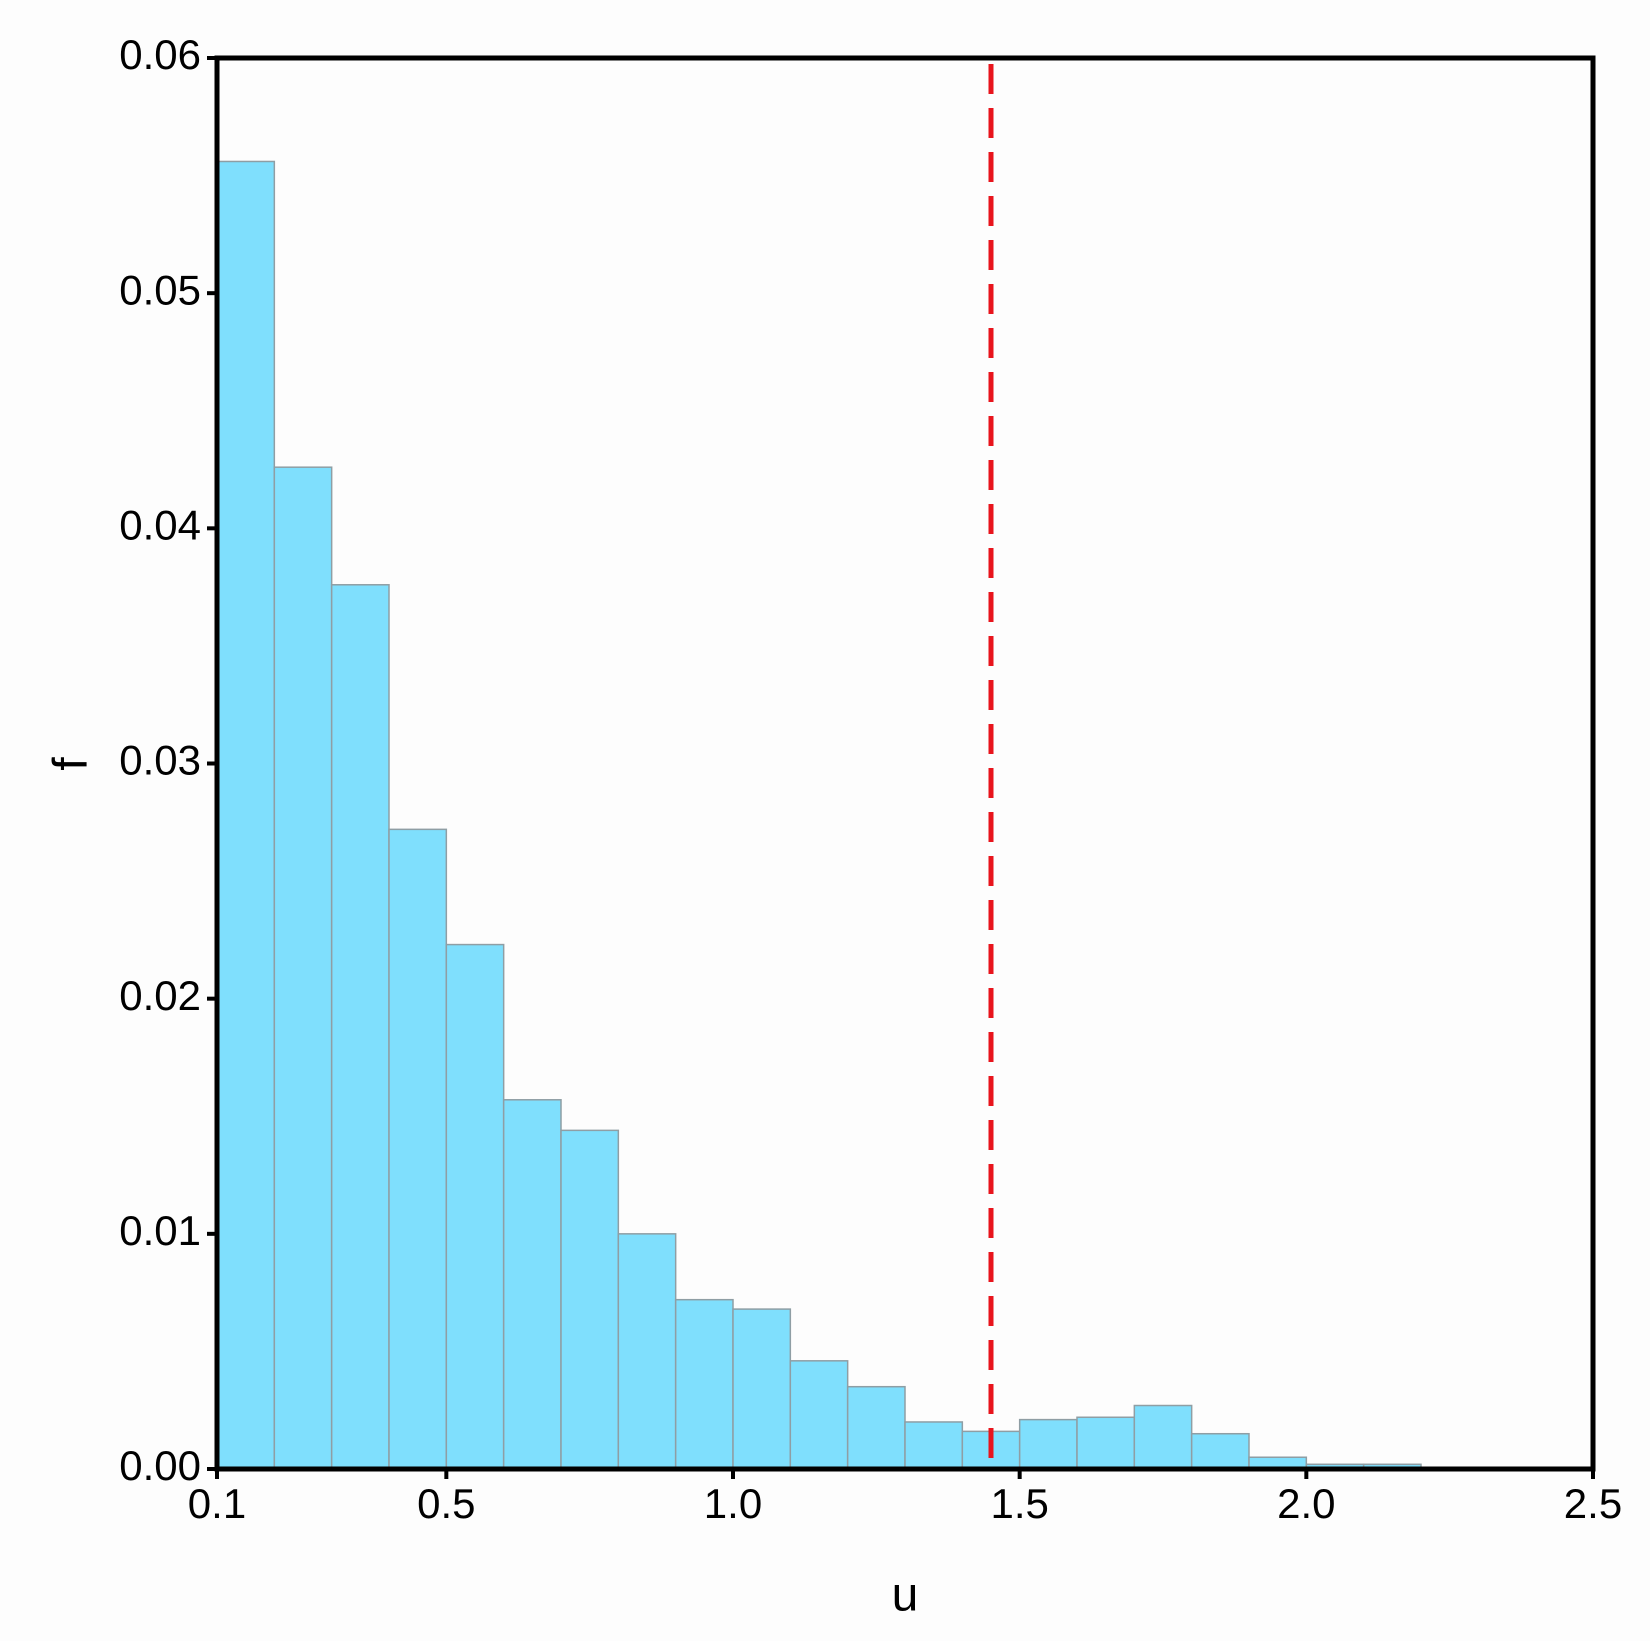 This screenshot has width=1650, height=1641. Describe the element at coordinates (446, 1503) in the screenshot. I see `x-tick-label: 0.5` at that location.